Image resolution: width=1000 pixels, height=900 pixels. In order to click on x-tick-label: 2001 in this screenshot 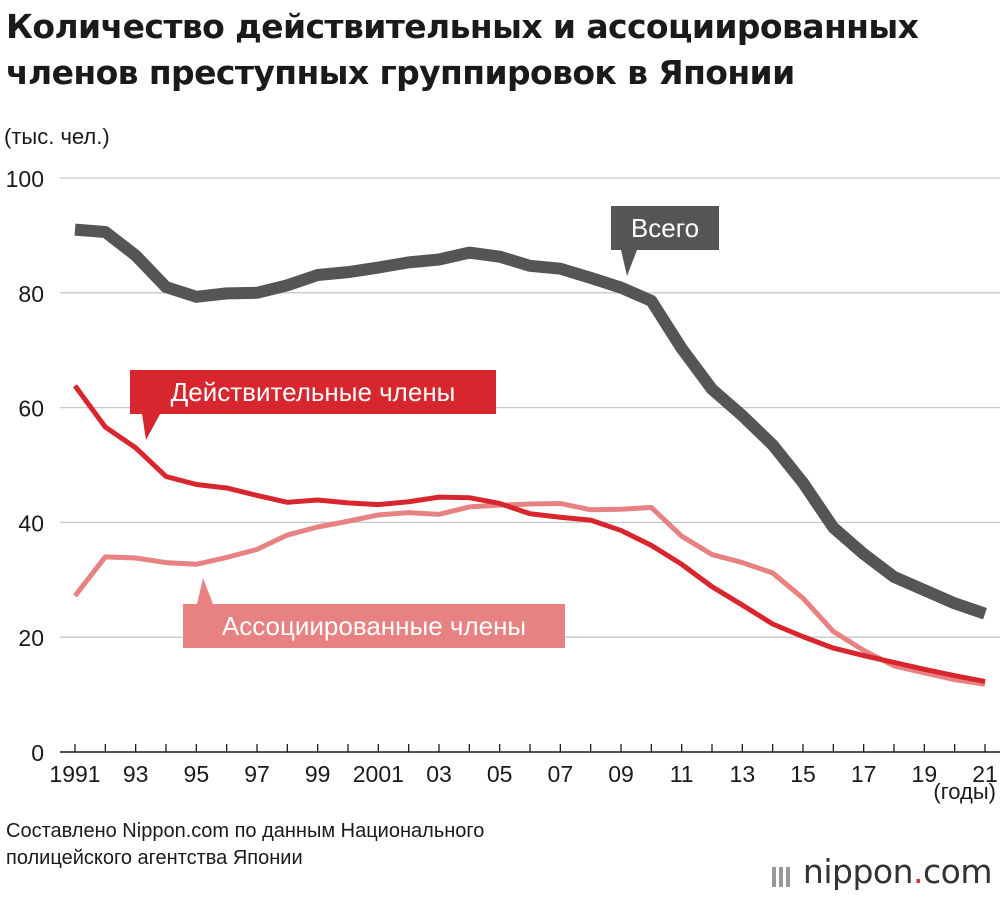, I will do `click(378, 774)`.